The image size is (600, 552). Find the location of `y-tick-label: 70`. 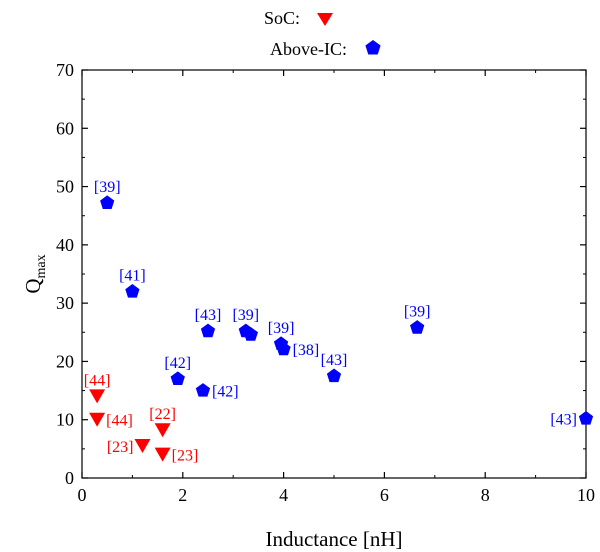

y-tick-label: 70 is located at coordinates (65, 70).